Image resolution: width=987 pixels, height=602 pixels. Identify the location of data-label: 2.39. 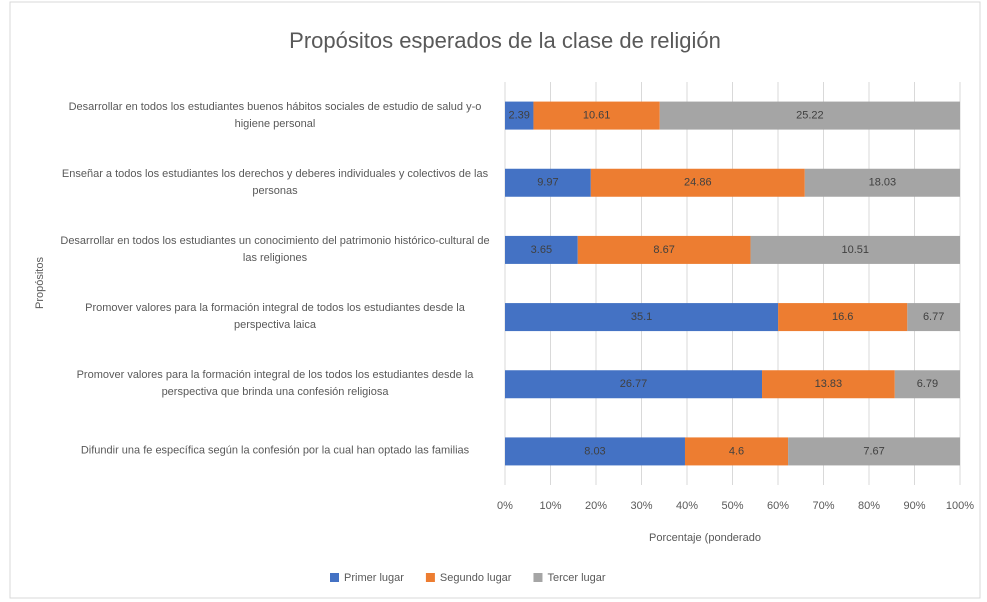
(519, 115).